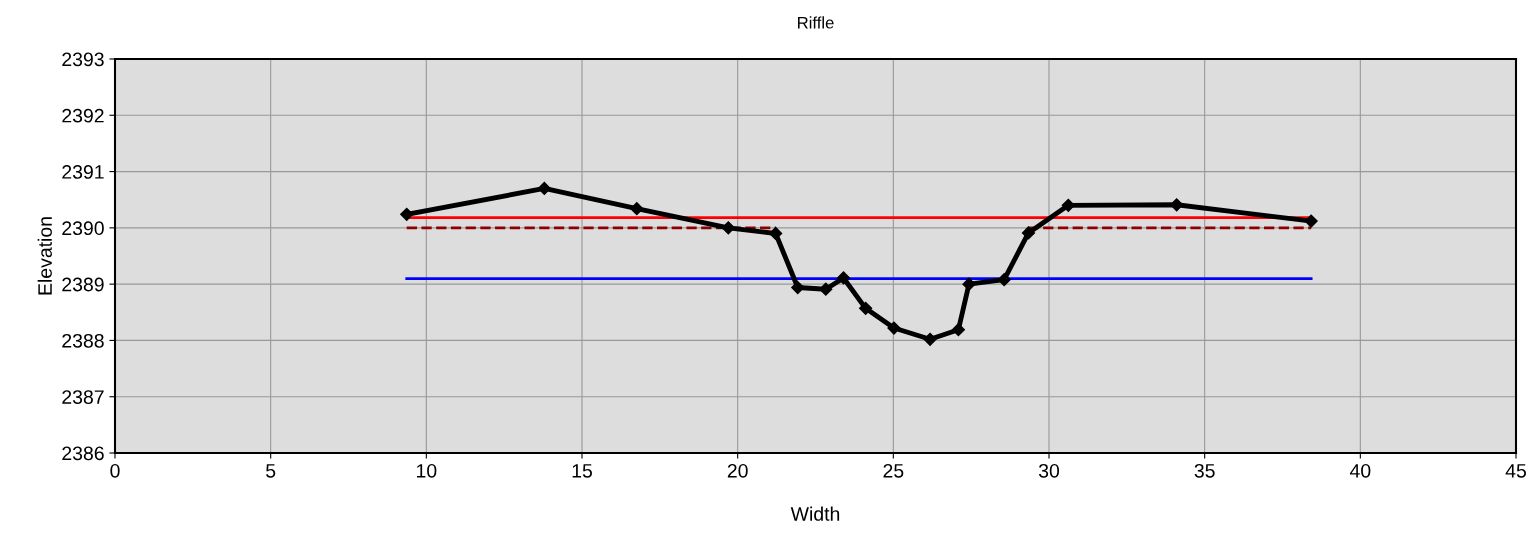 The width and height of the screenshot is (1540, 541). Describe the element at coordinates (1049, 470) in the screenshot. I see `x-tick-label: 30` at that location.